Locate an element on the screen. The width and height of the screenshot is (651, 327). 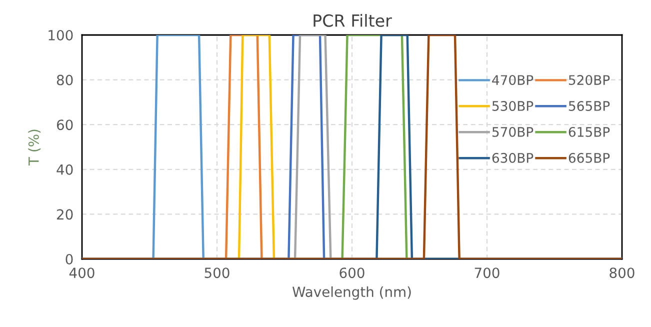
y-axis-title: T (%) is located at coordinates (34, 148).